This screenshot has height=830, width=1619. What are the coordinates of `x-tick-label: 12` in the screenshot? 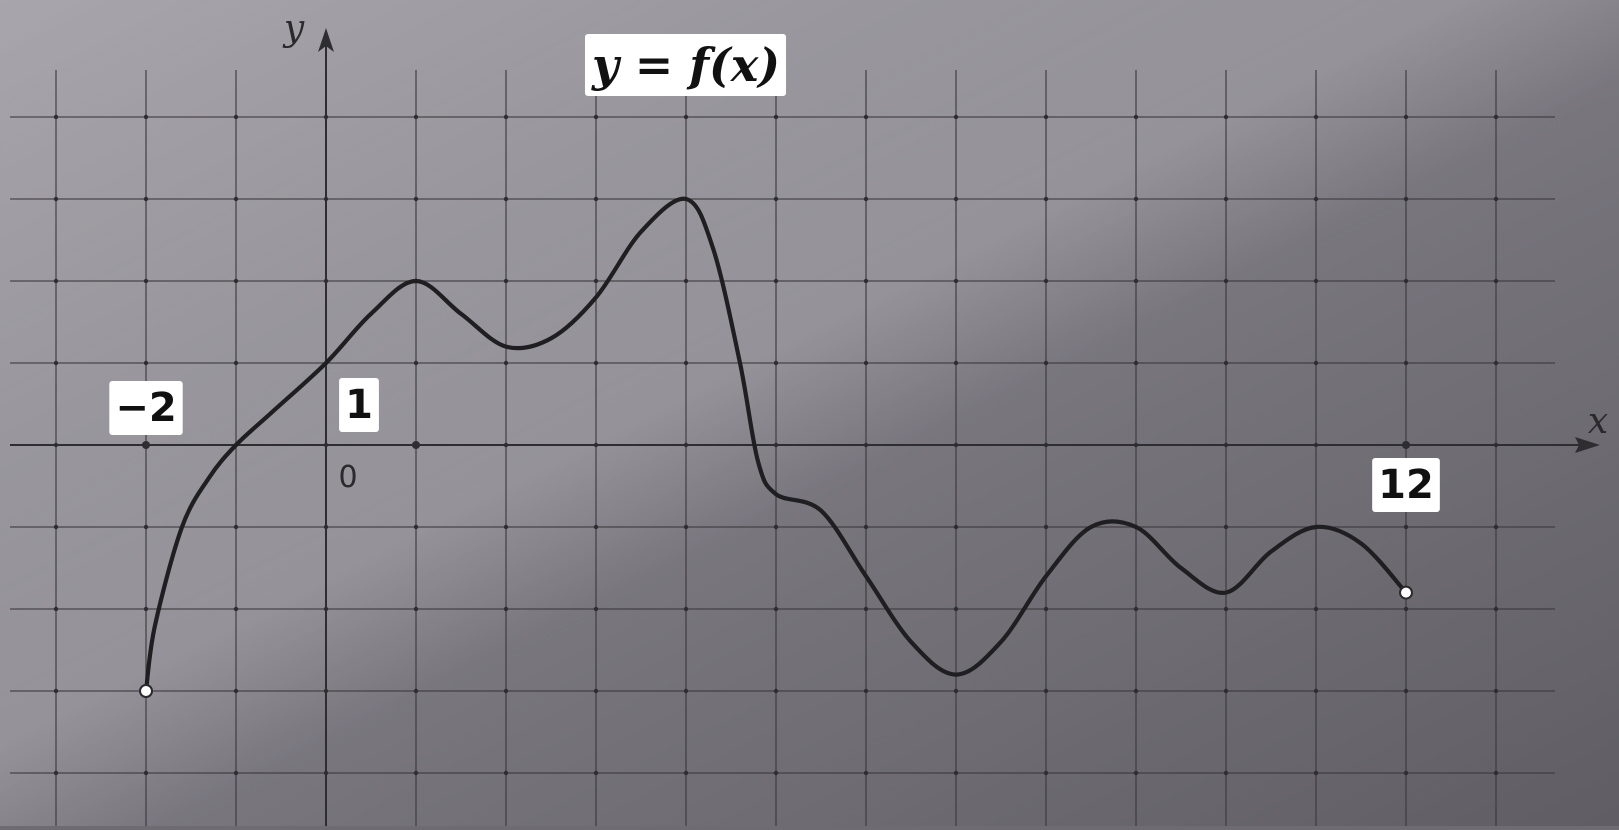 It's located at (1406, 485).